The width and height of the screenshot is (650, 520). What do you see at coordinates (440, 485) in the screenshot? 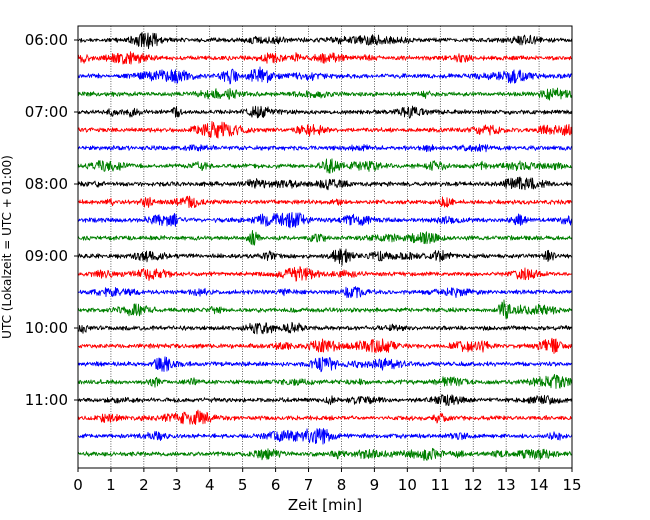
I see `x-tick-label: 11` at bounding box center [440, 485].